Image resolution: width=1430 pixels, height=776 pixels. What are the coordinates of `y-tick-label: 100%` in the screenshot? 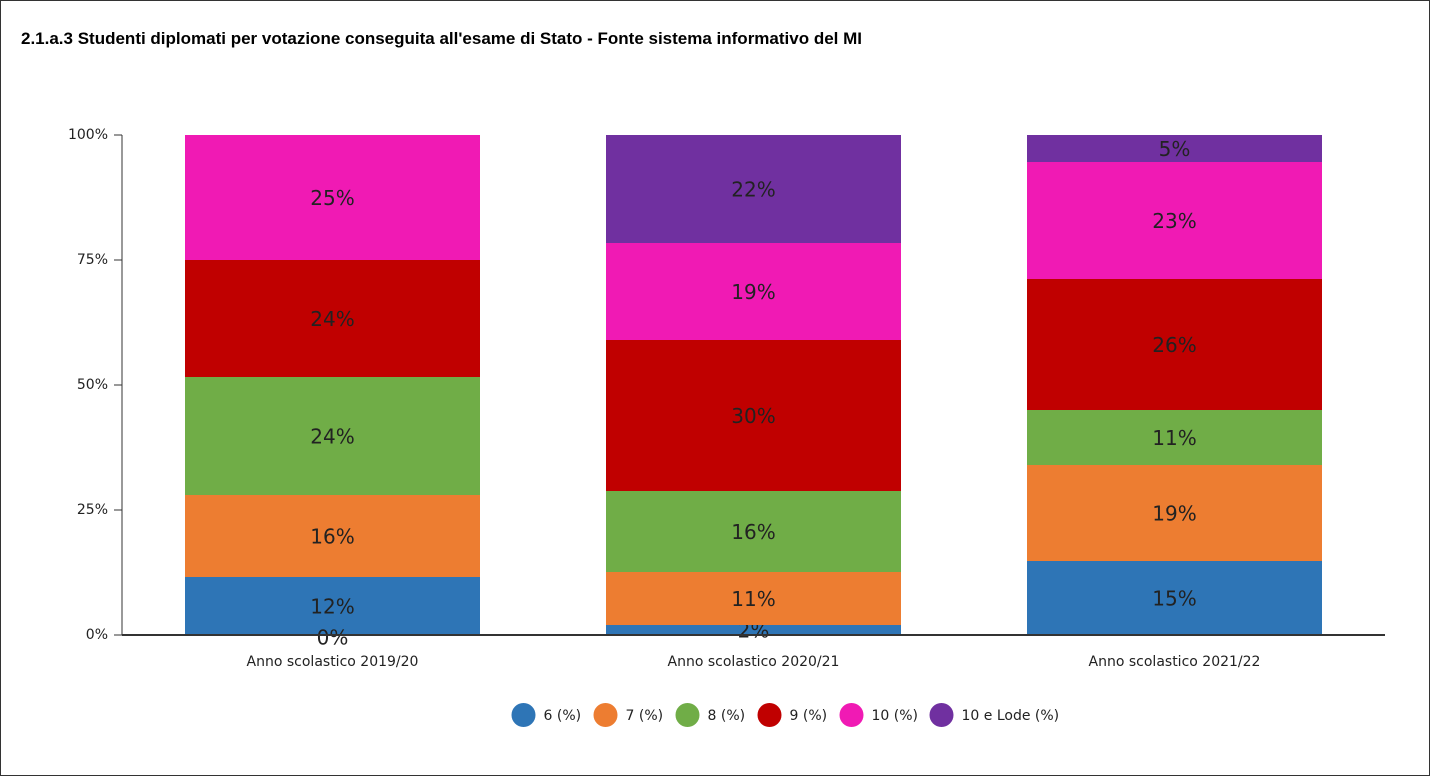 It's located at (88, 135).